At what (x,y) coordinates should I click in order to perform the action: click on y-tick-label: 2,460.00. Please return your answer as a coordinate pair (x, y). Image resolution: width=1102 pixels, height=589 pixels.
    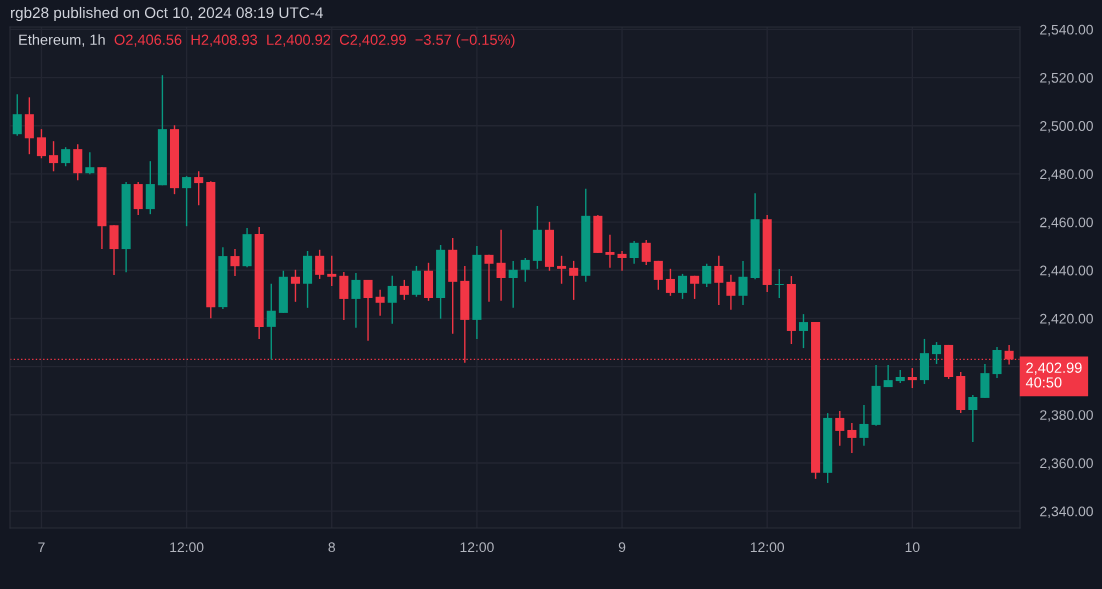
    Looking at the image, I should click on (1066, 223).